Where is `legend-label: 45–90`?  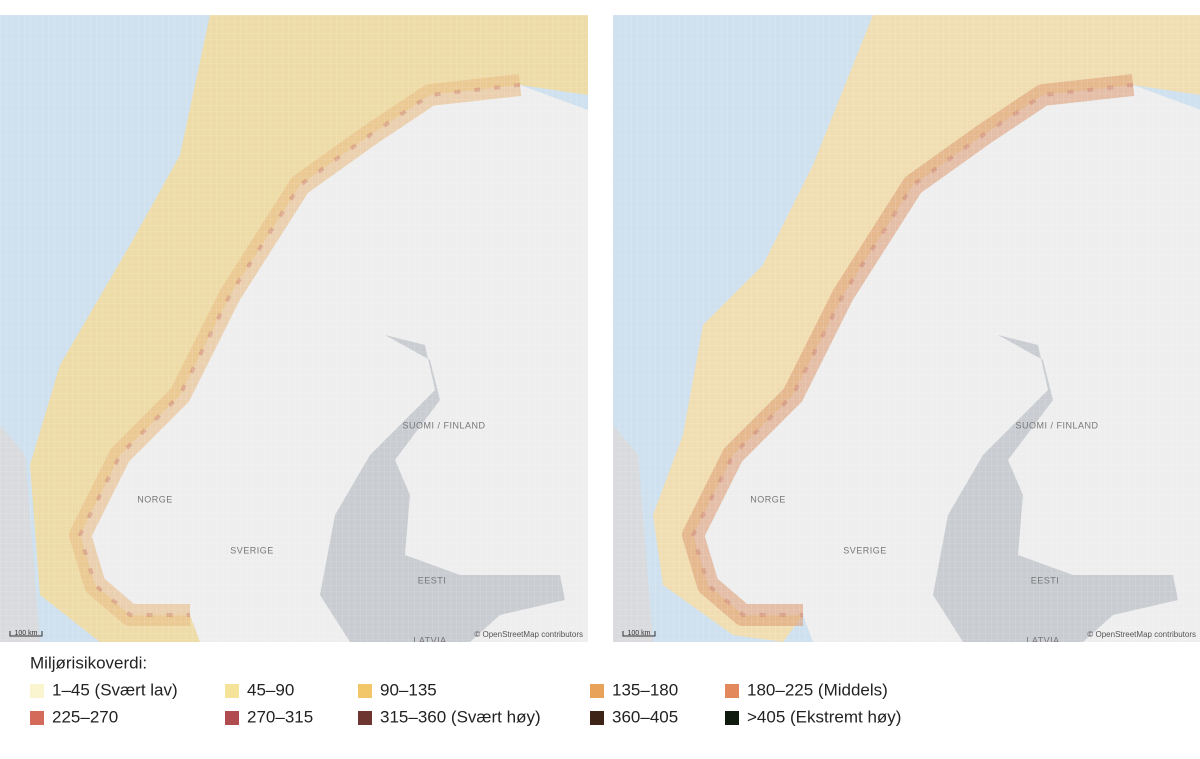
legend-label: 45–90 is located at coordinates (270, 689).